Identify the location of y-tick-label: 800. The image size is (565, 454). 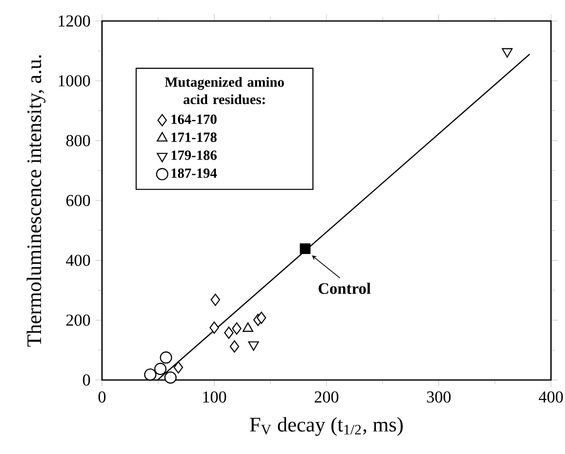
(78, 140).